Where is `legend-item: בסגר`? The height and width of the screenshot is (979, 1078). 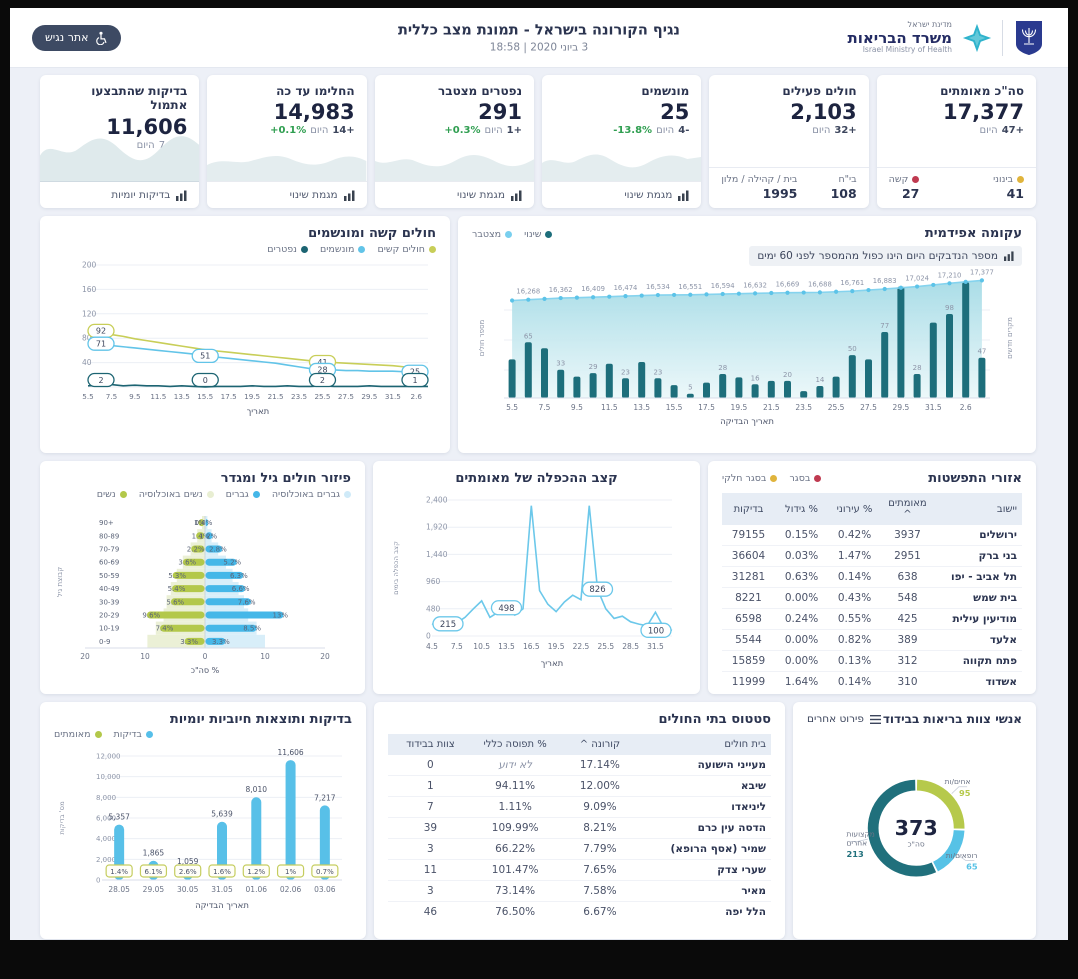
legend-item: בסגר is located at coordinates (805, 478).